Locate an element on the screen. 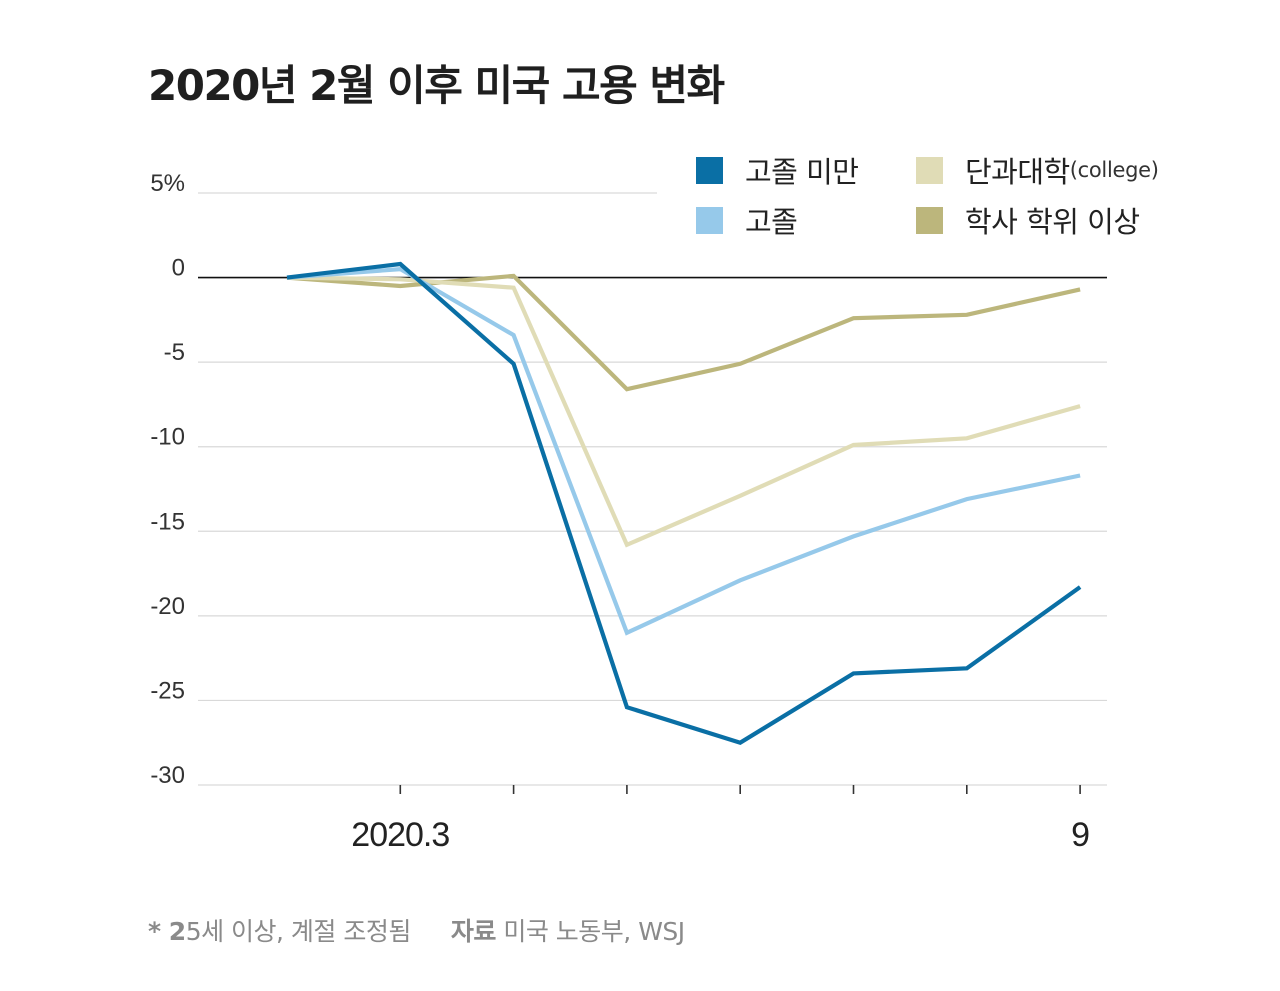 The height and width of the screenshot is (991, 1280). y-axis-tick-labels: 5% 0 -5 -10 -15 -20 -25 -30 is located at coordinates (167, 479).